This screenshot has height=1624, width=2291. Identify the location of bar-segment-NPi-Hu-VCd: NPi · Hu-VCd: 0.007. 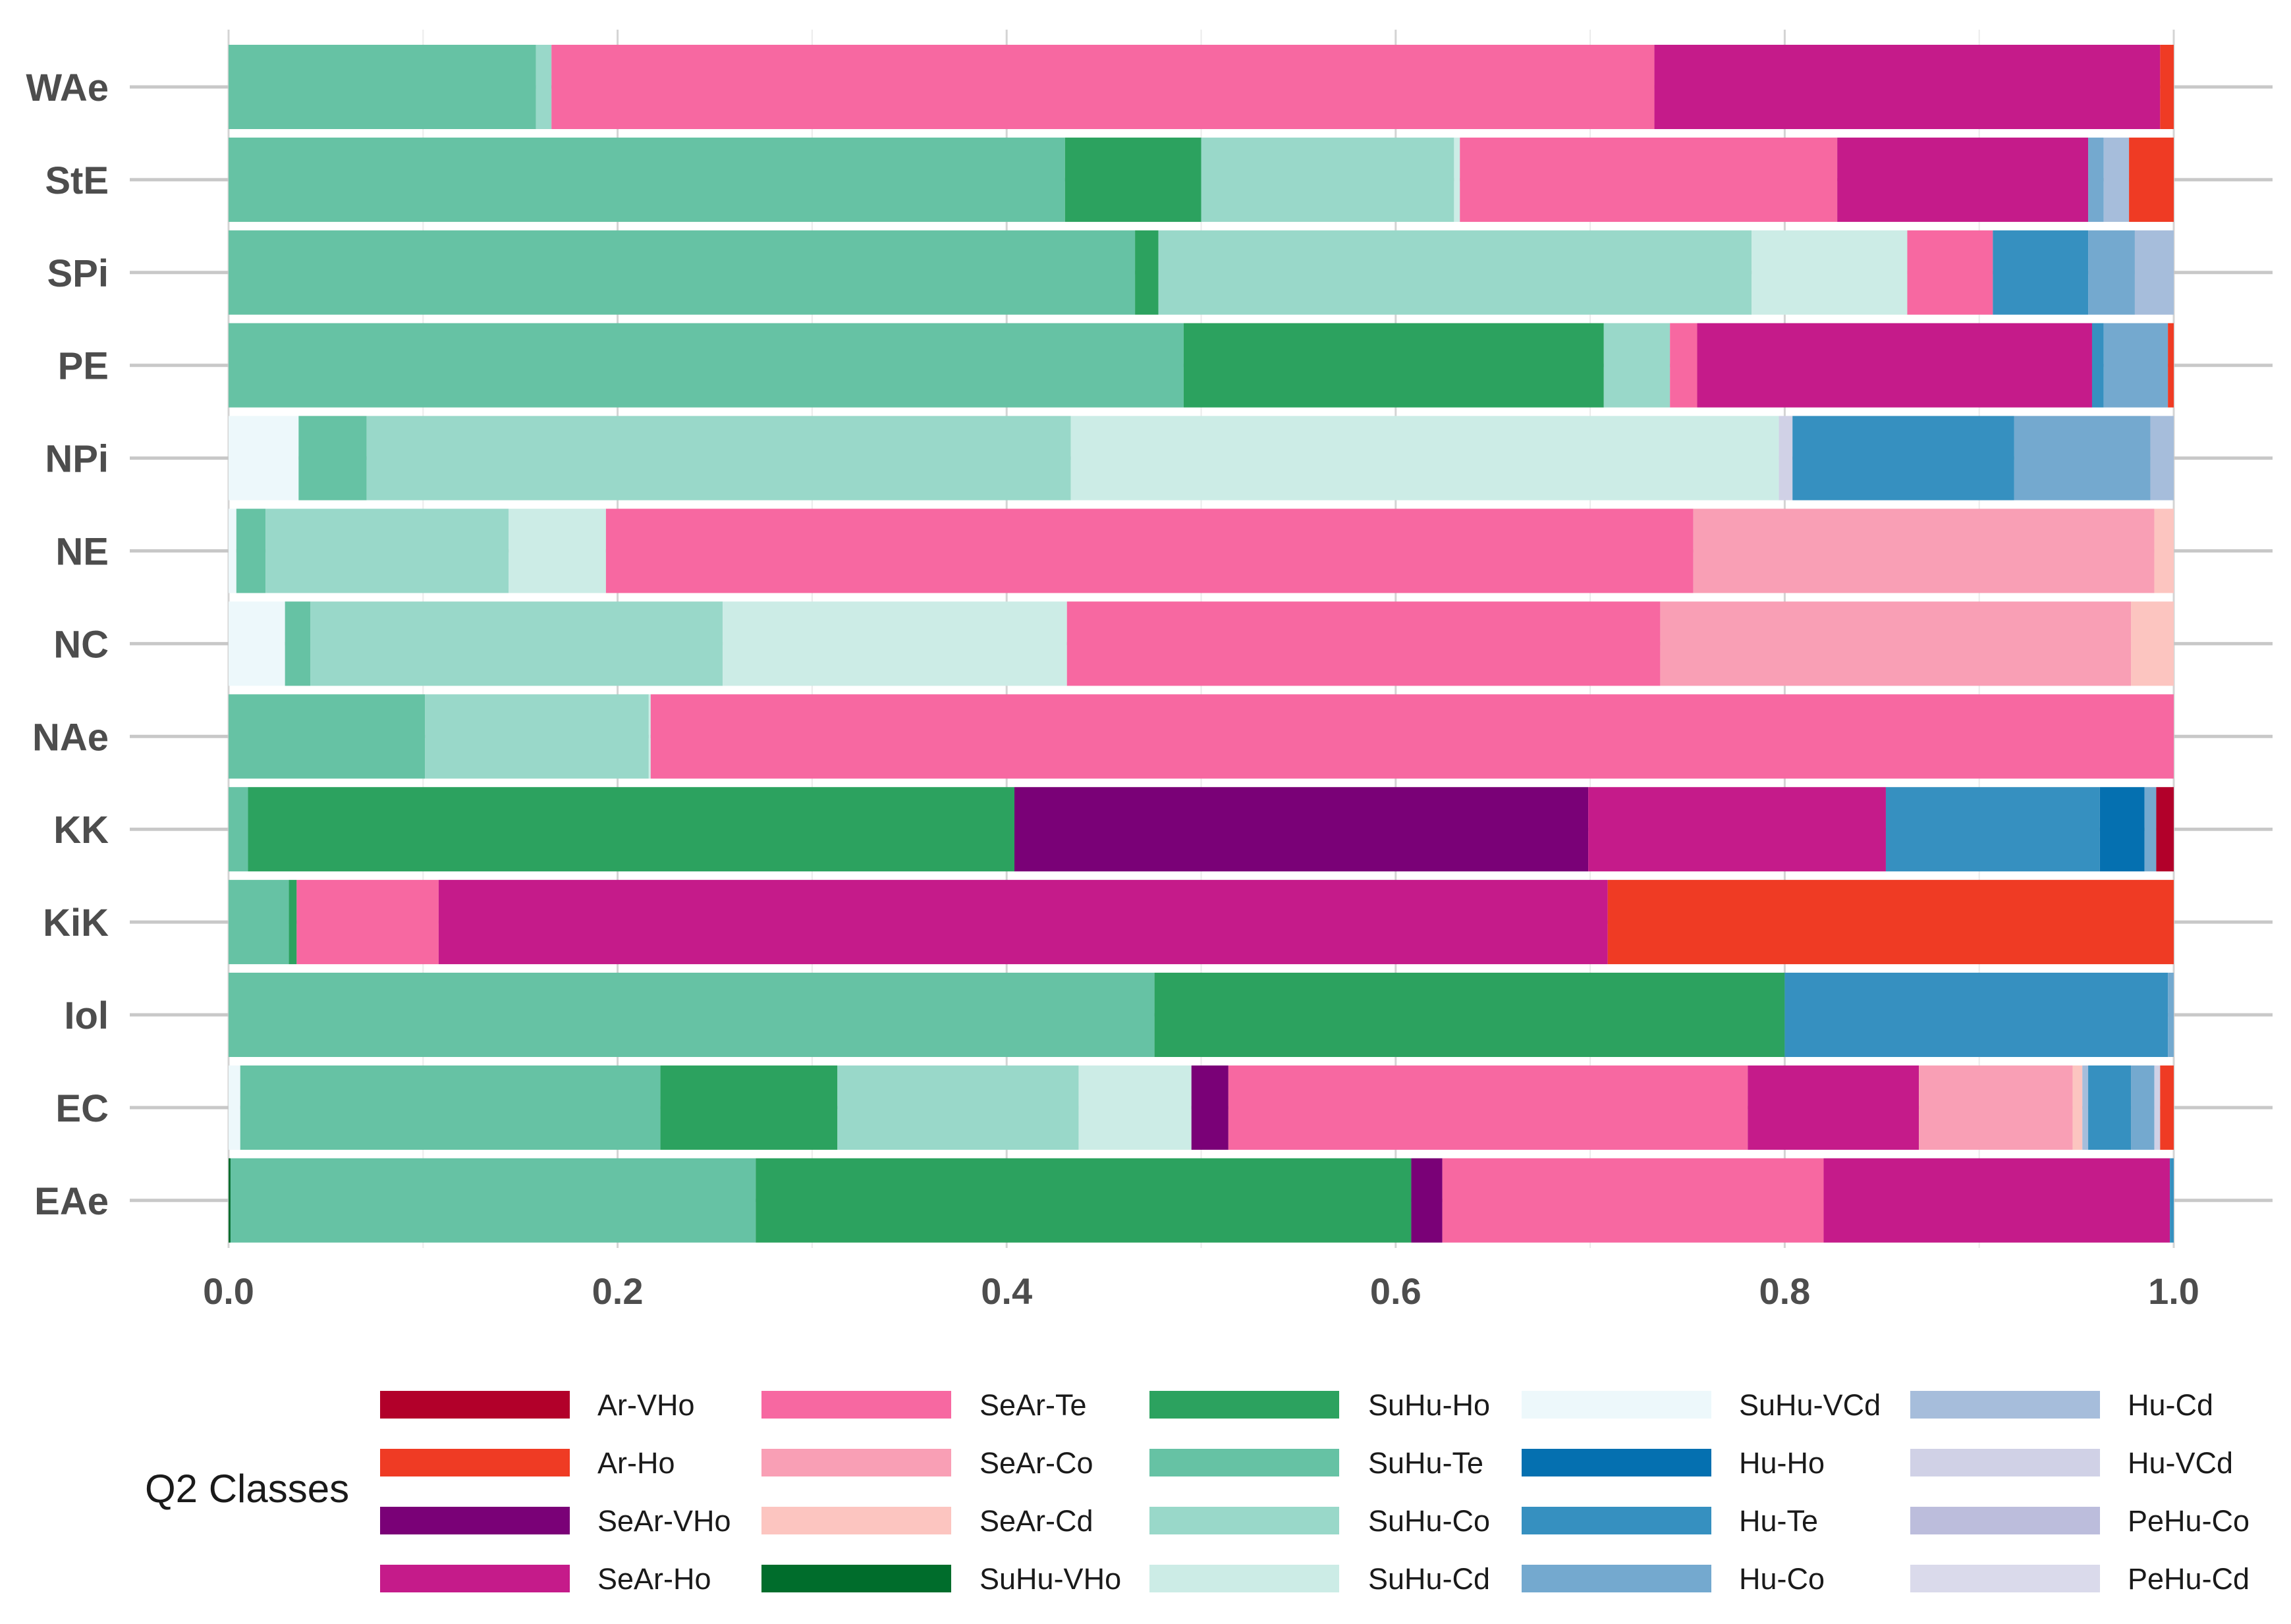
(1786, 458).